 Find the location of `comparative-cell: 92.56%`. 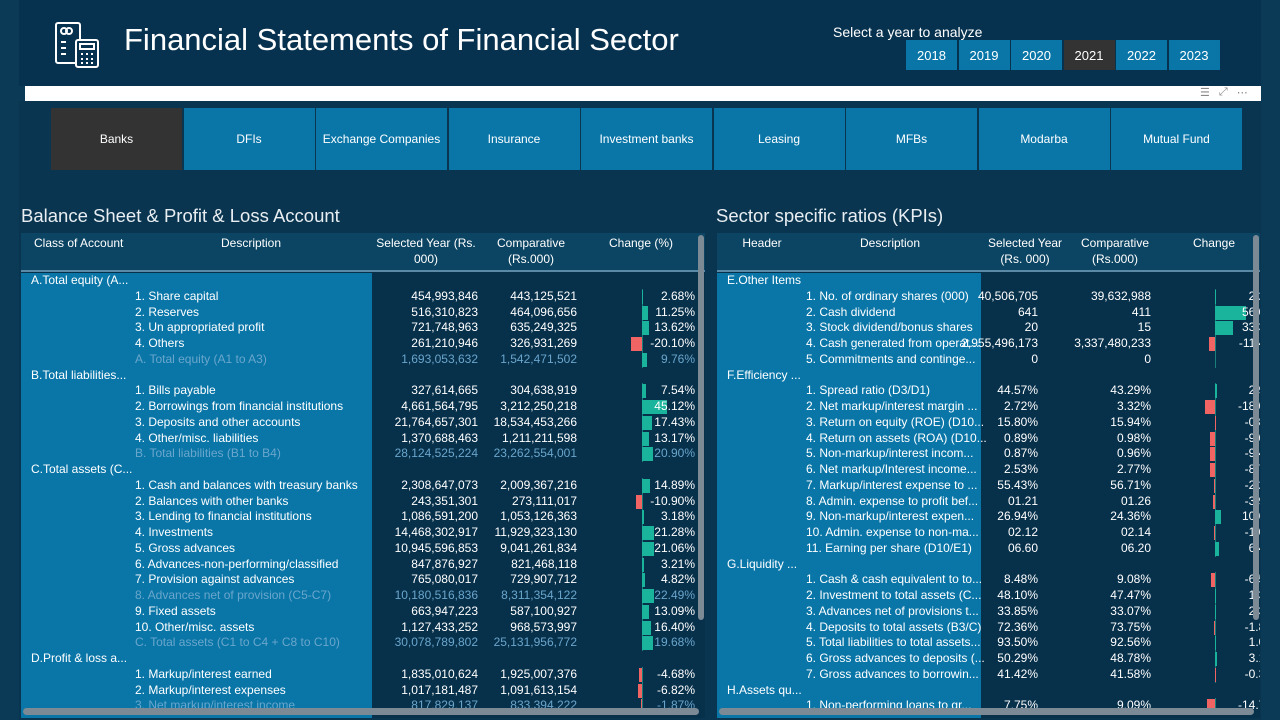

comparative-cell: 92.56% is located at coordinates (1130, 642).